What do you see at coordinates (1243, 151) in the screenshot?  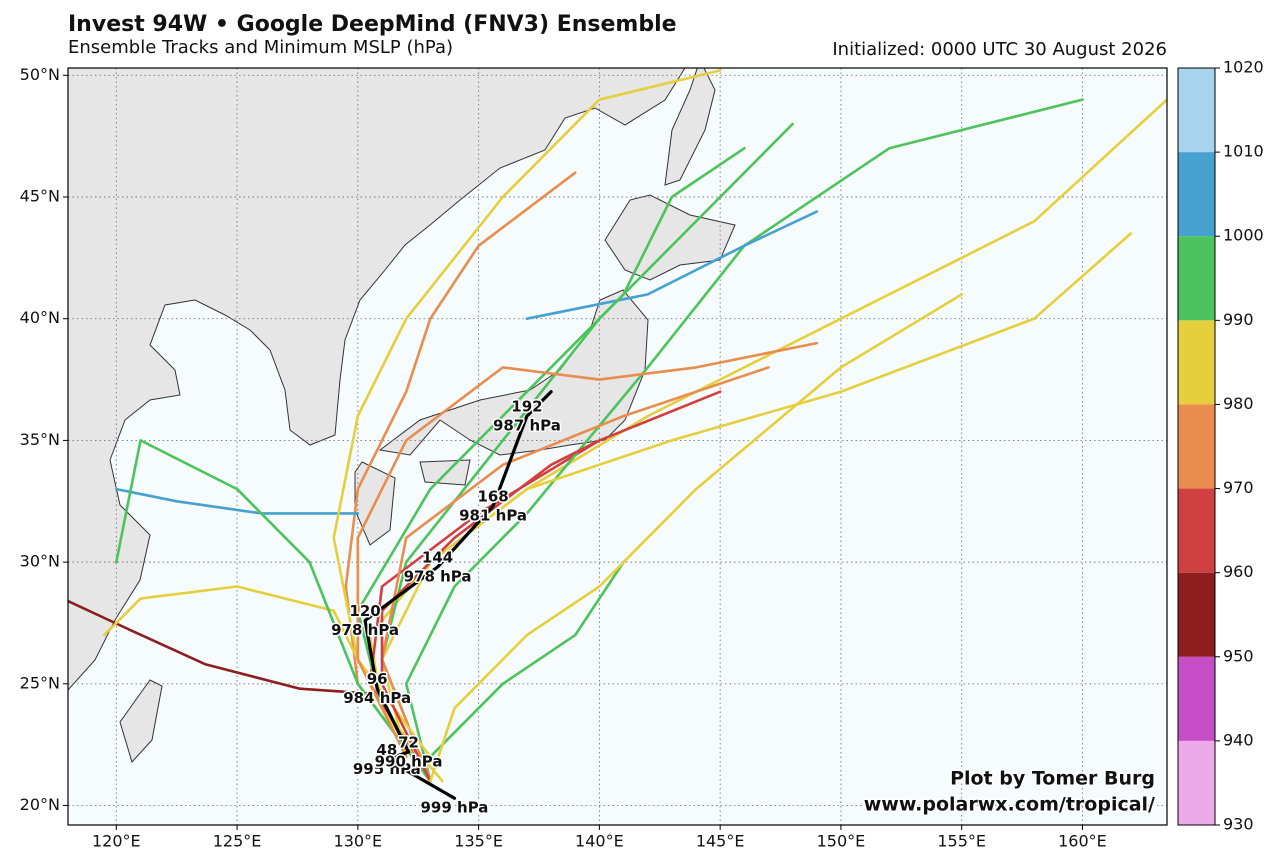 I see `colorbar-tick-label: 1010` at bounding box center [1243, 151].